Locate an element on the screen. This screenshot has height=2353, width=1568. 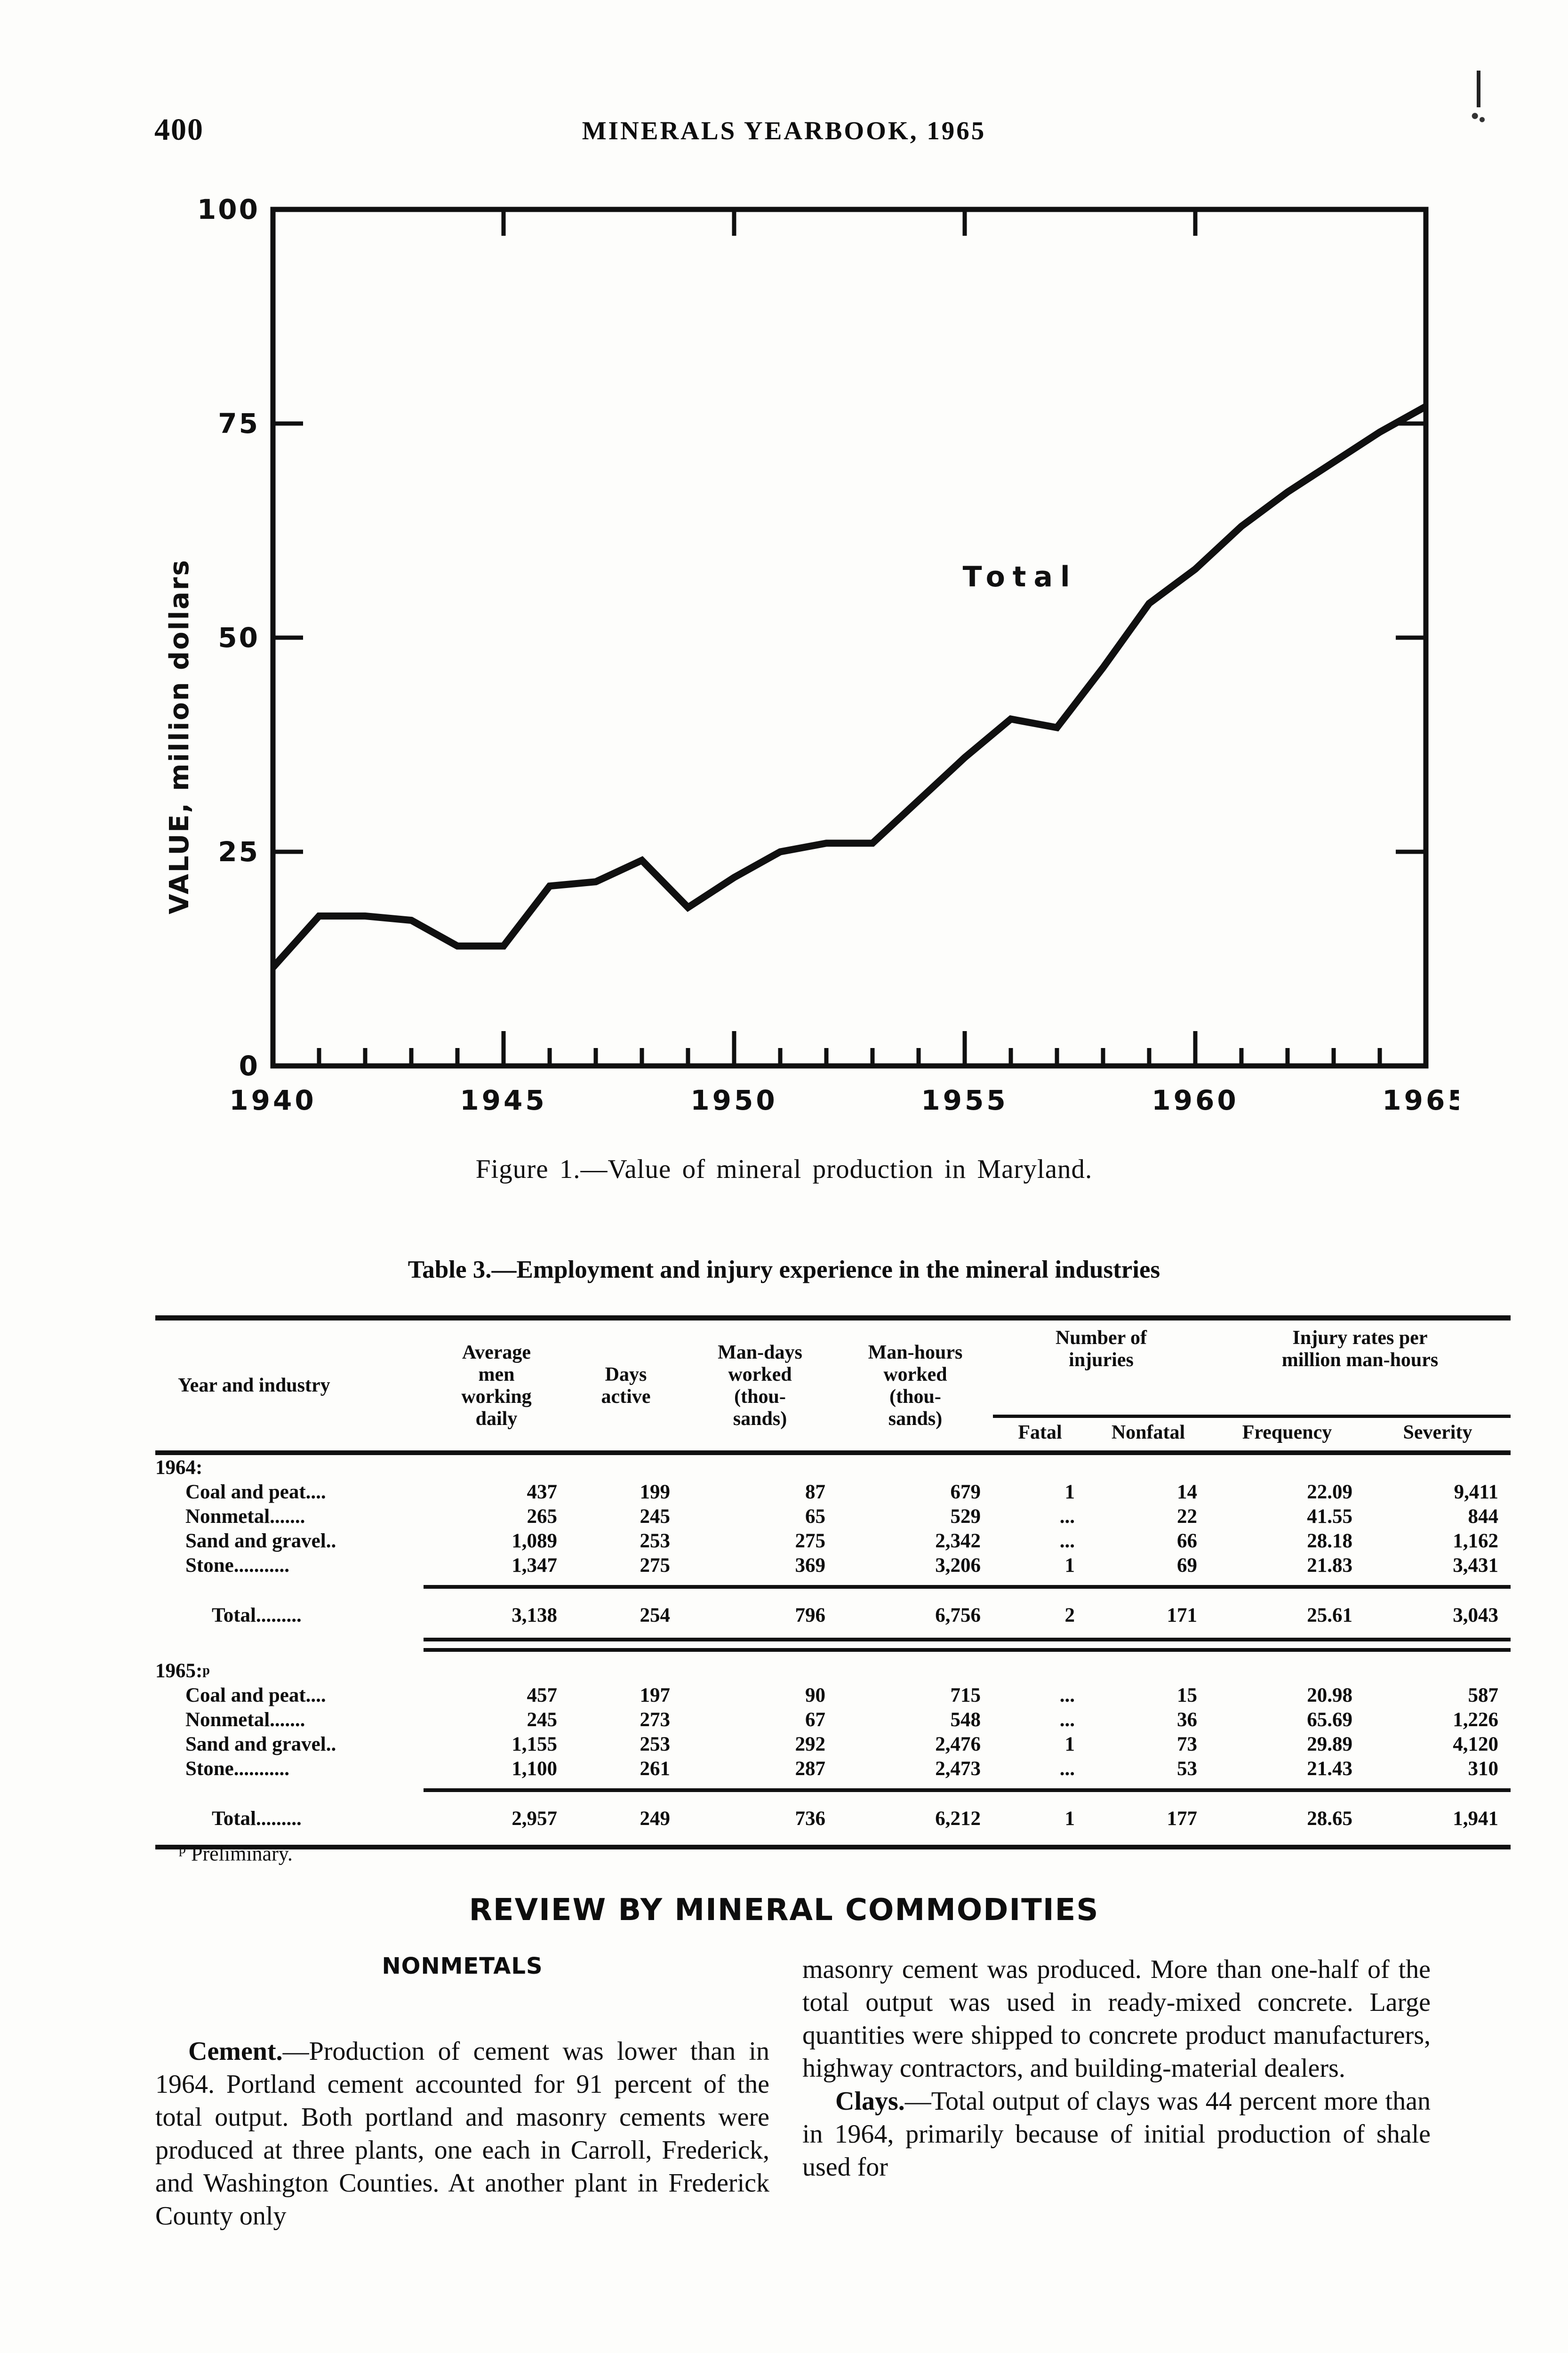
y-tick-label: 25 is located at coordinates (239, 852).